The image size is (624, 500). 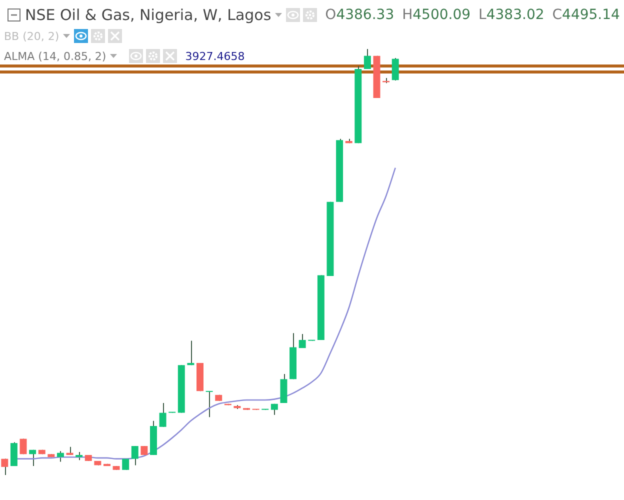 I want to click on text: L4383.02, so click(x=511, y=15).